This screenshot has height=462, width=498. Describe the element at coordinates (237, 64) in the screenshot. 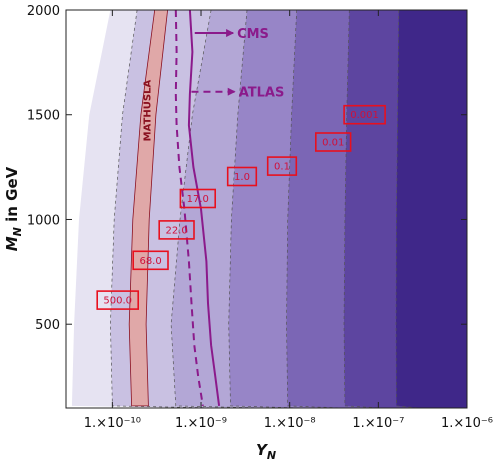

I see `legend: CMS ATLAS` at that location.